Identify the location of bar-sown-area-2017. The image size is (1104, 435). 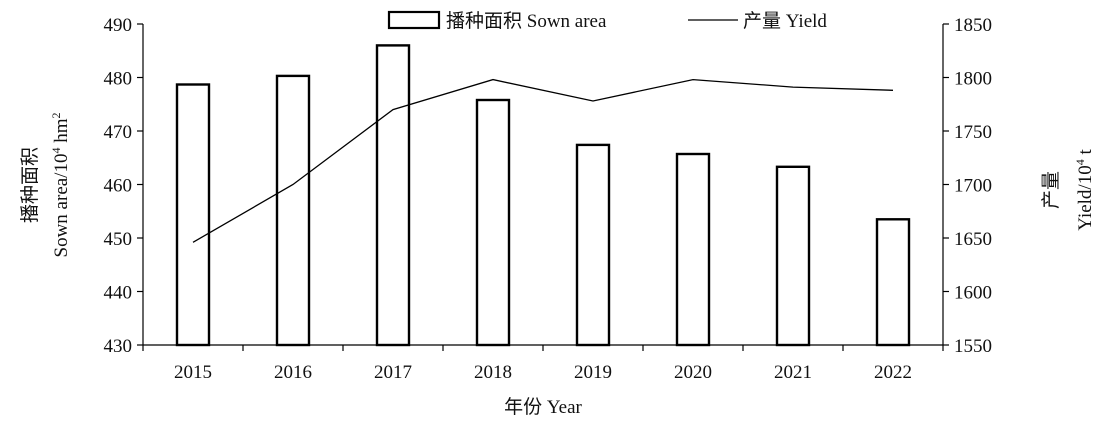
(393, 195).